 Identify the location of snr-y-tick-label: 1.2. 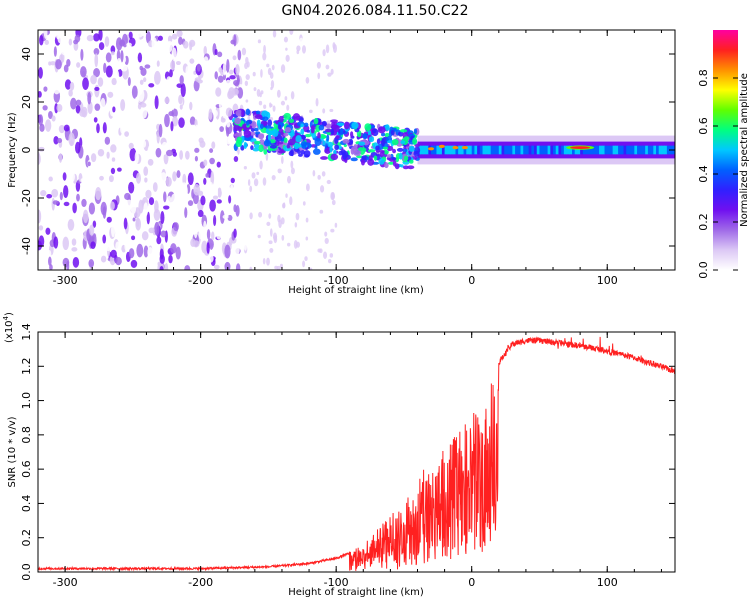
(26, 367).